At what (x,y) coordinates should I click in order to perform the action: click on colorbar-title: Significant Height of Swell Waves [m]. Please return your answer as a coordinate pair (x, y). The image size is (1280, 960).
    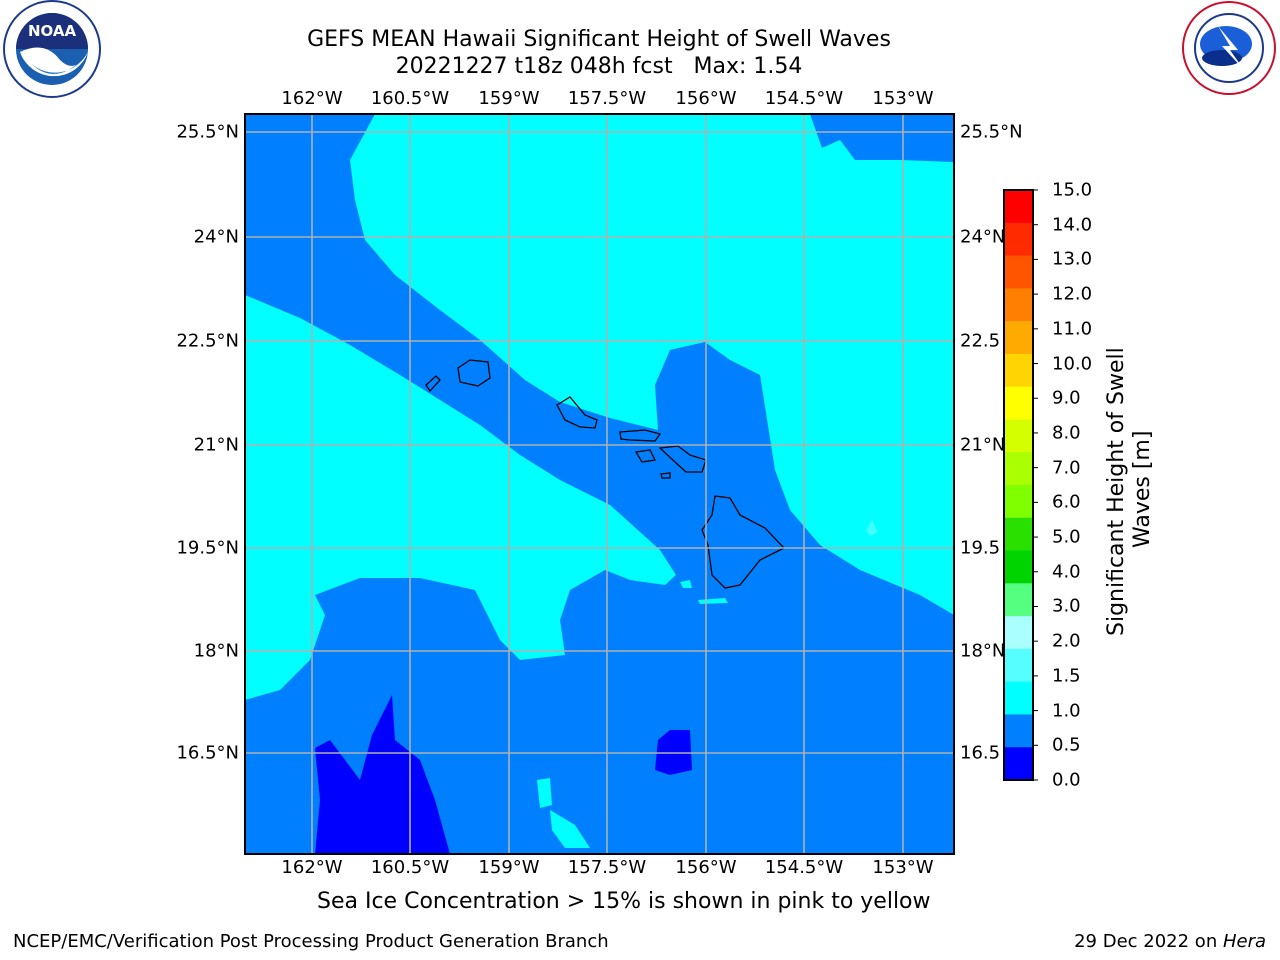
    Looking at the image, I should click on (1130, 498).